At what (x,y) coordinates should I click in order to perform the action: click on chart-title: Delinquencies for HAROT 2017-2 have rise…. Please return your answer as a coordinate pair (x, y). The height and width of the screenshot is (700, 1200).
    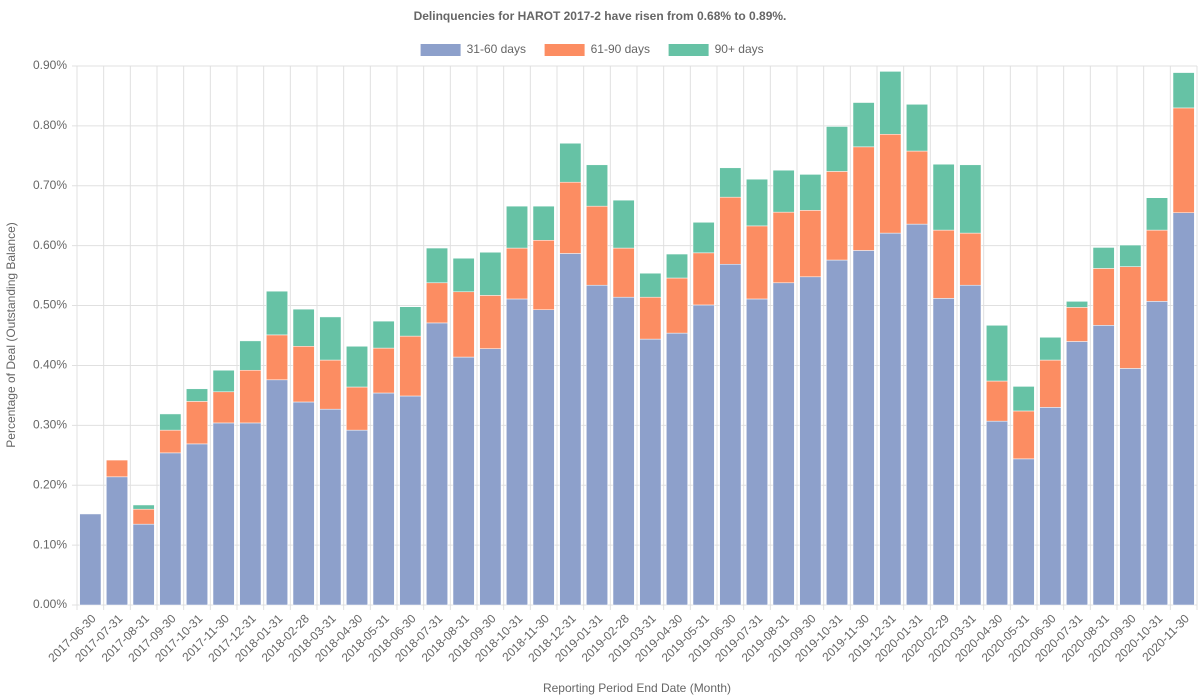
    Looking at the image, I should click on (600, 16).